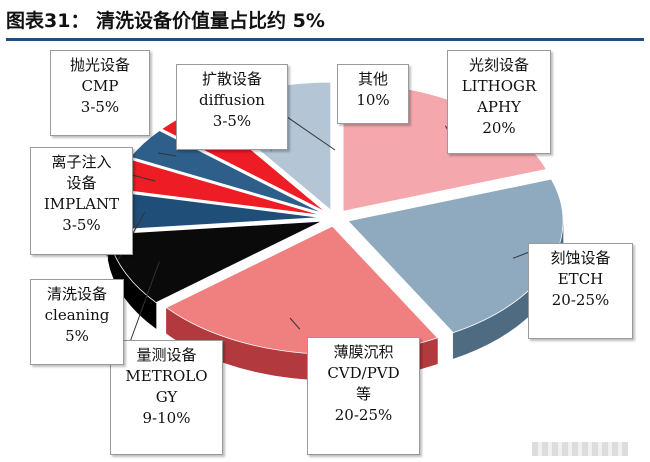 The image size is (650, 462). I want to click on watermark, so click(580, 449).